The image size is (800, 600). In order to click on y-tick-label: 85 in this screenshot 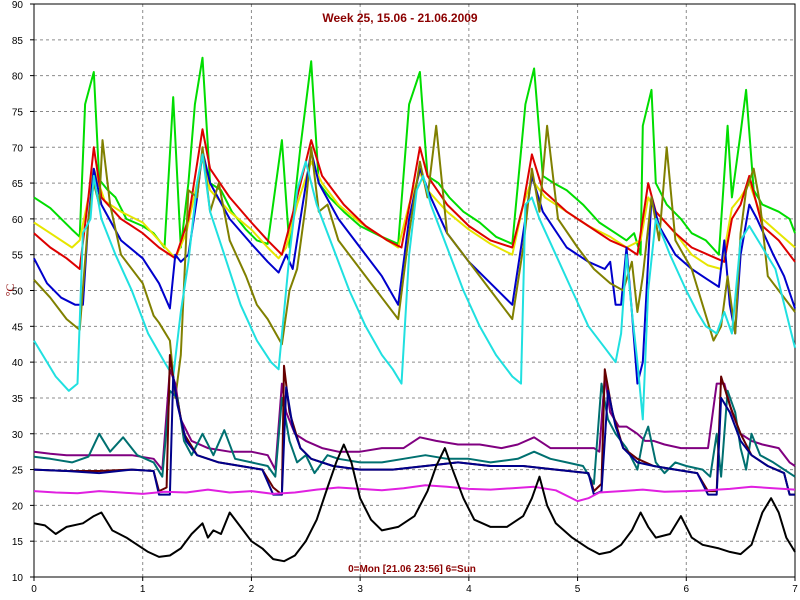, I will do `click(18, 41)`.